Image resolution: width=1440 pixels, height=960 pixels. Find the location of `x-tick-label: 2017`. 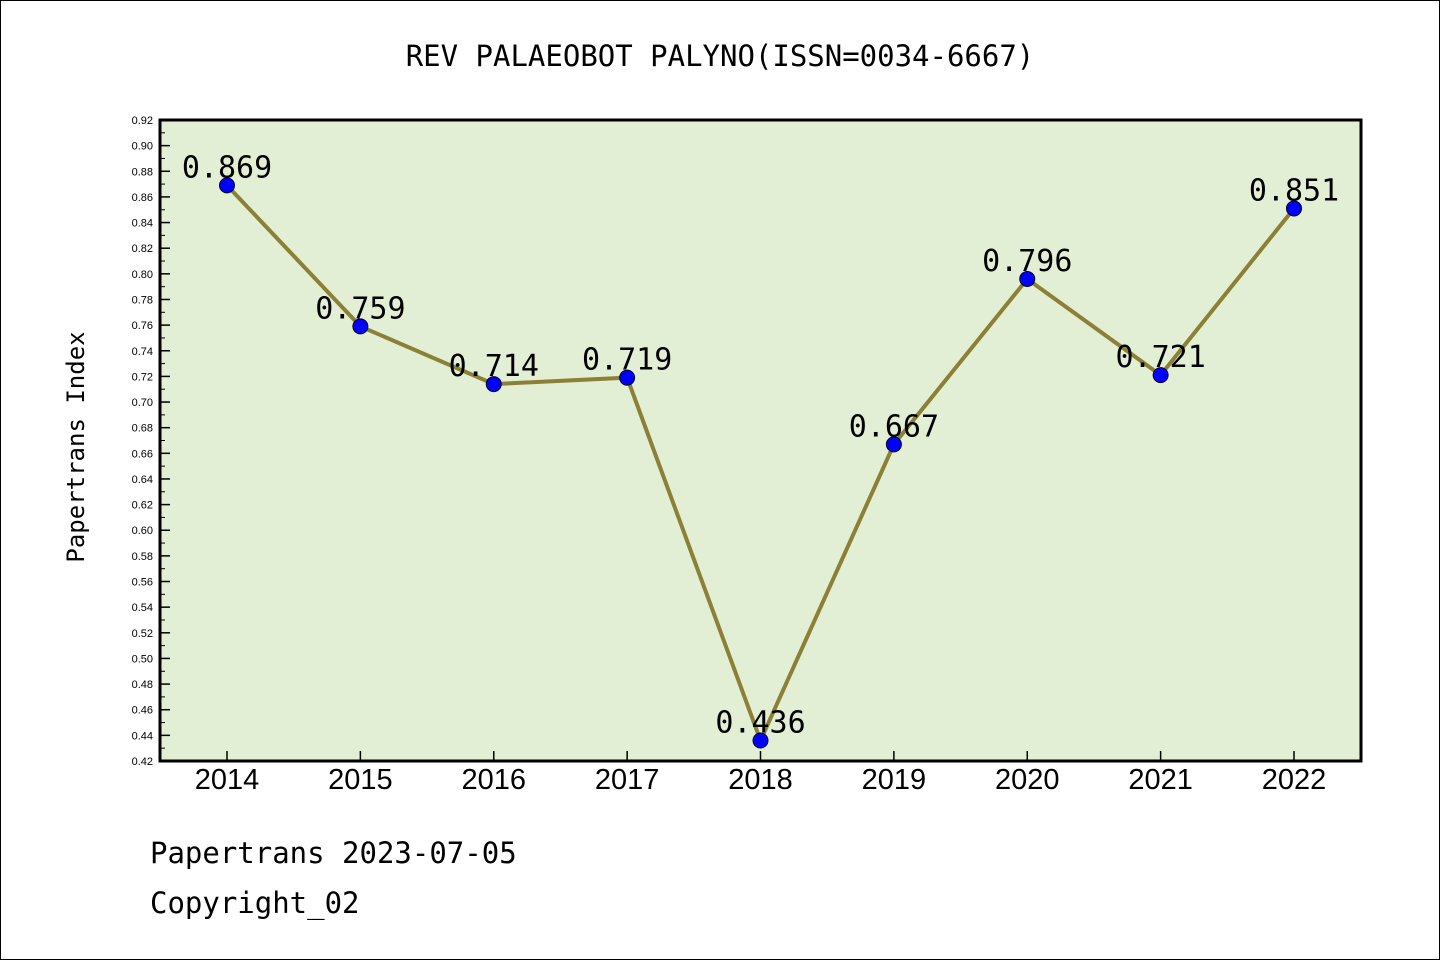

x-tick-label: 2017 is located at coordinates (627, 780).